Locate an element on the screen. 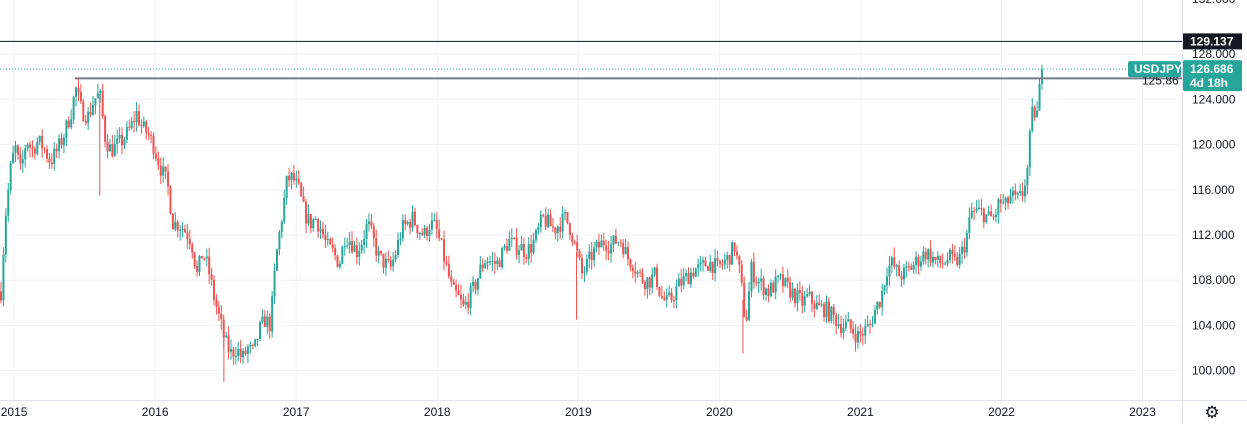  price-tick-label: 104.000 is located at coordinates (1214, 325).